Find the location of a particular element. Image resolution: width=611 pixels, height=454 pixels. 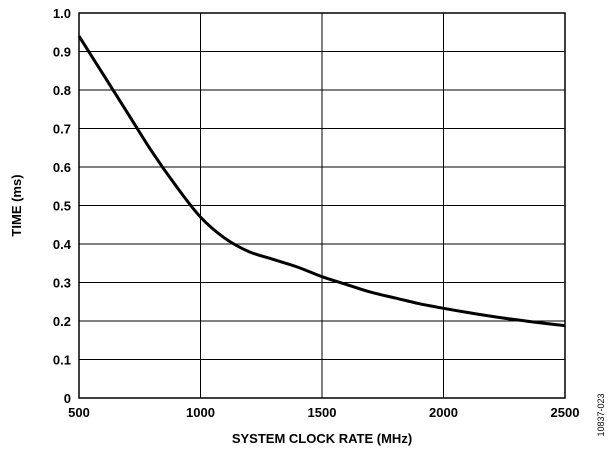

y-tick-label-2: 0.2 is located at coordinates (62, 321).